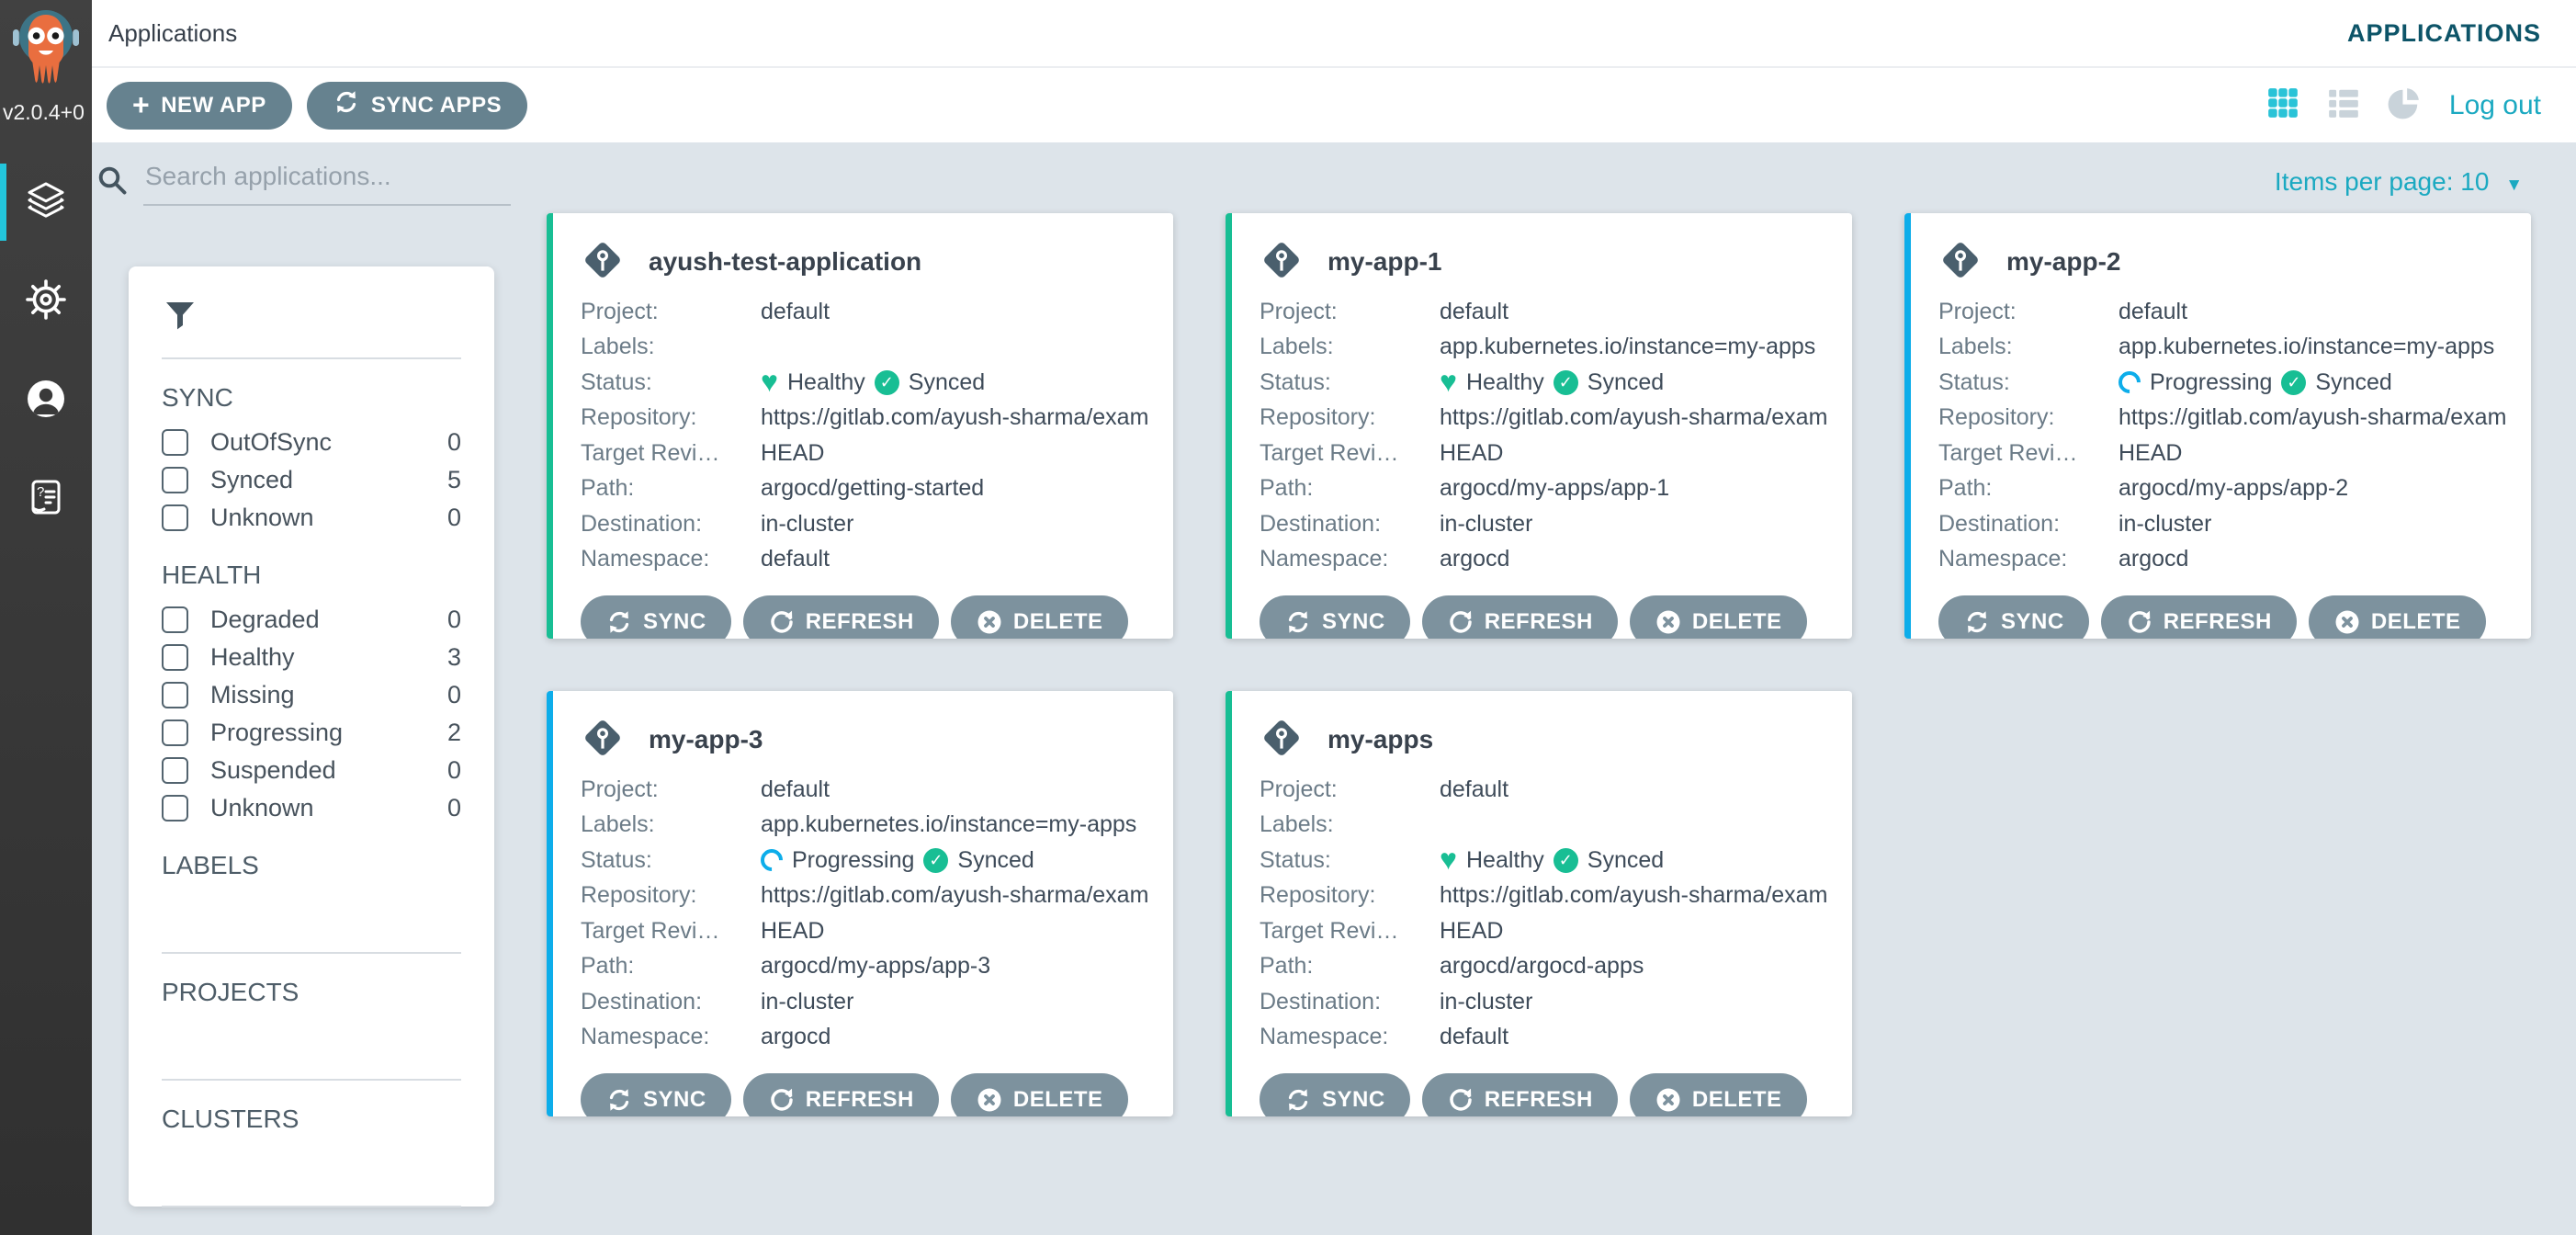 Image resolution: width=2576 pixels, height=1235 pixels. What do you see at coordinates (785, 261) in the screenshot?
I see `app-name: ayush-test-application` at bounding box center [785, 261].